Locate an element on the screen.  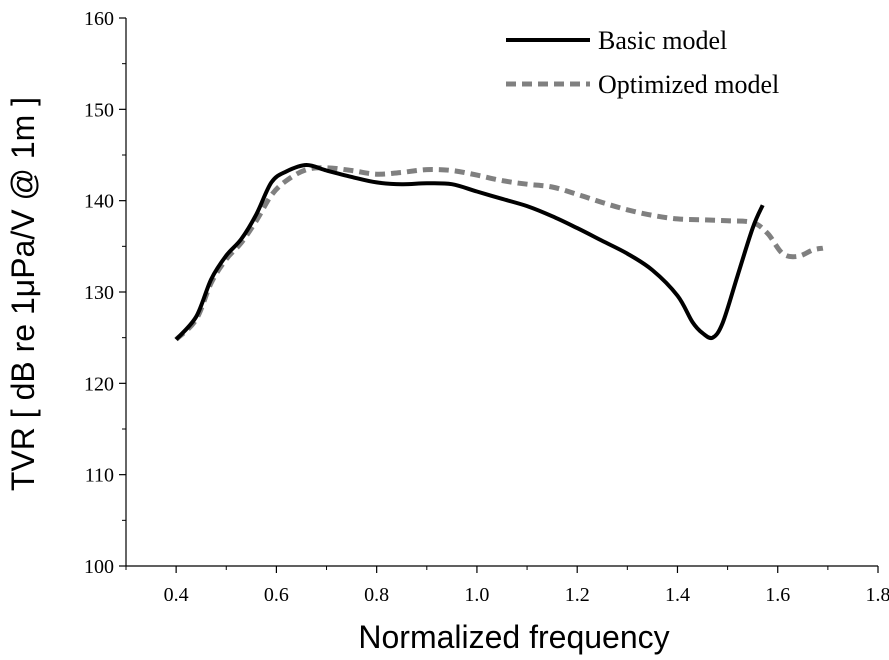
y-tick-label: 160 is located at coordinates (99, 19).